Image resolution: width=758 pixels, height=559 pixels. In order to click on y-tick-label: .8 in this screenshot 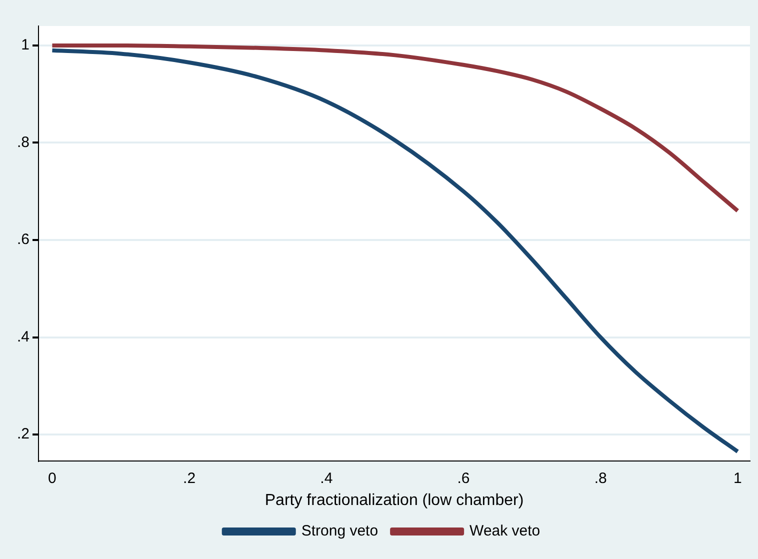, I will do `click(23, 142)`.